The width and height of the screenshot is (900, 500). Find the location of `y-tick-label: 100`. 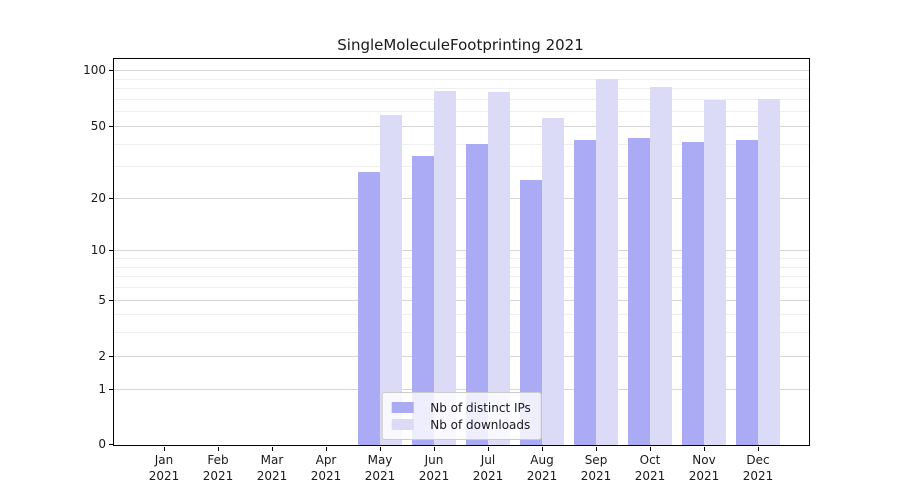

y-tick-label: 100 is located at coordinates (94, 70).